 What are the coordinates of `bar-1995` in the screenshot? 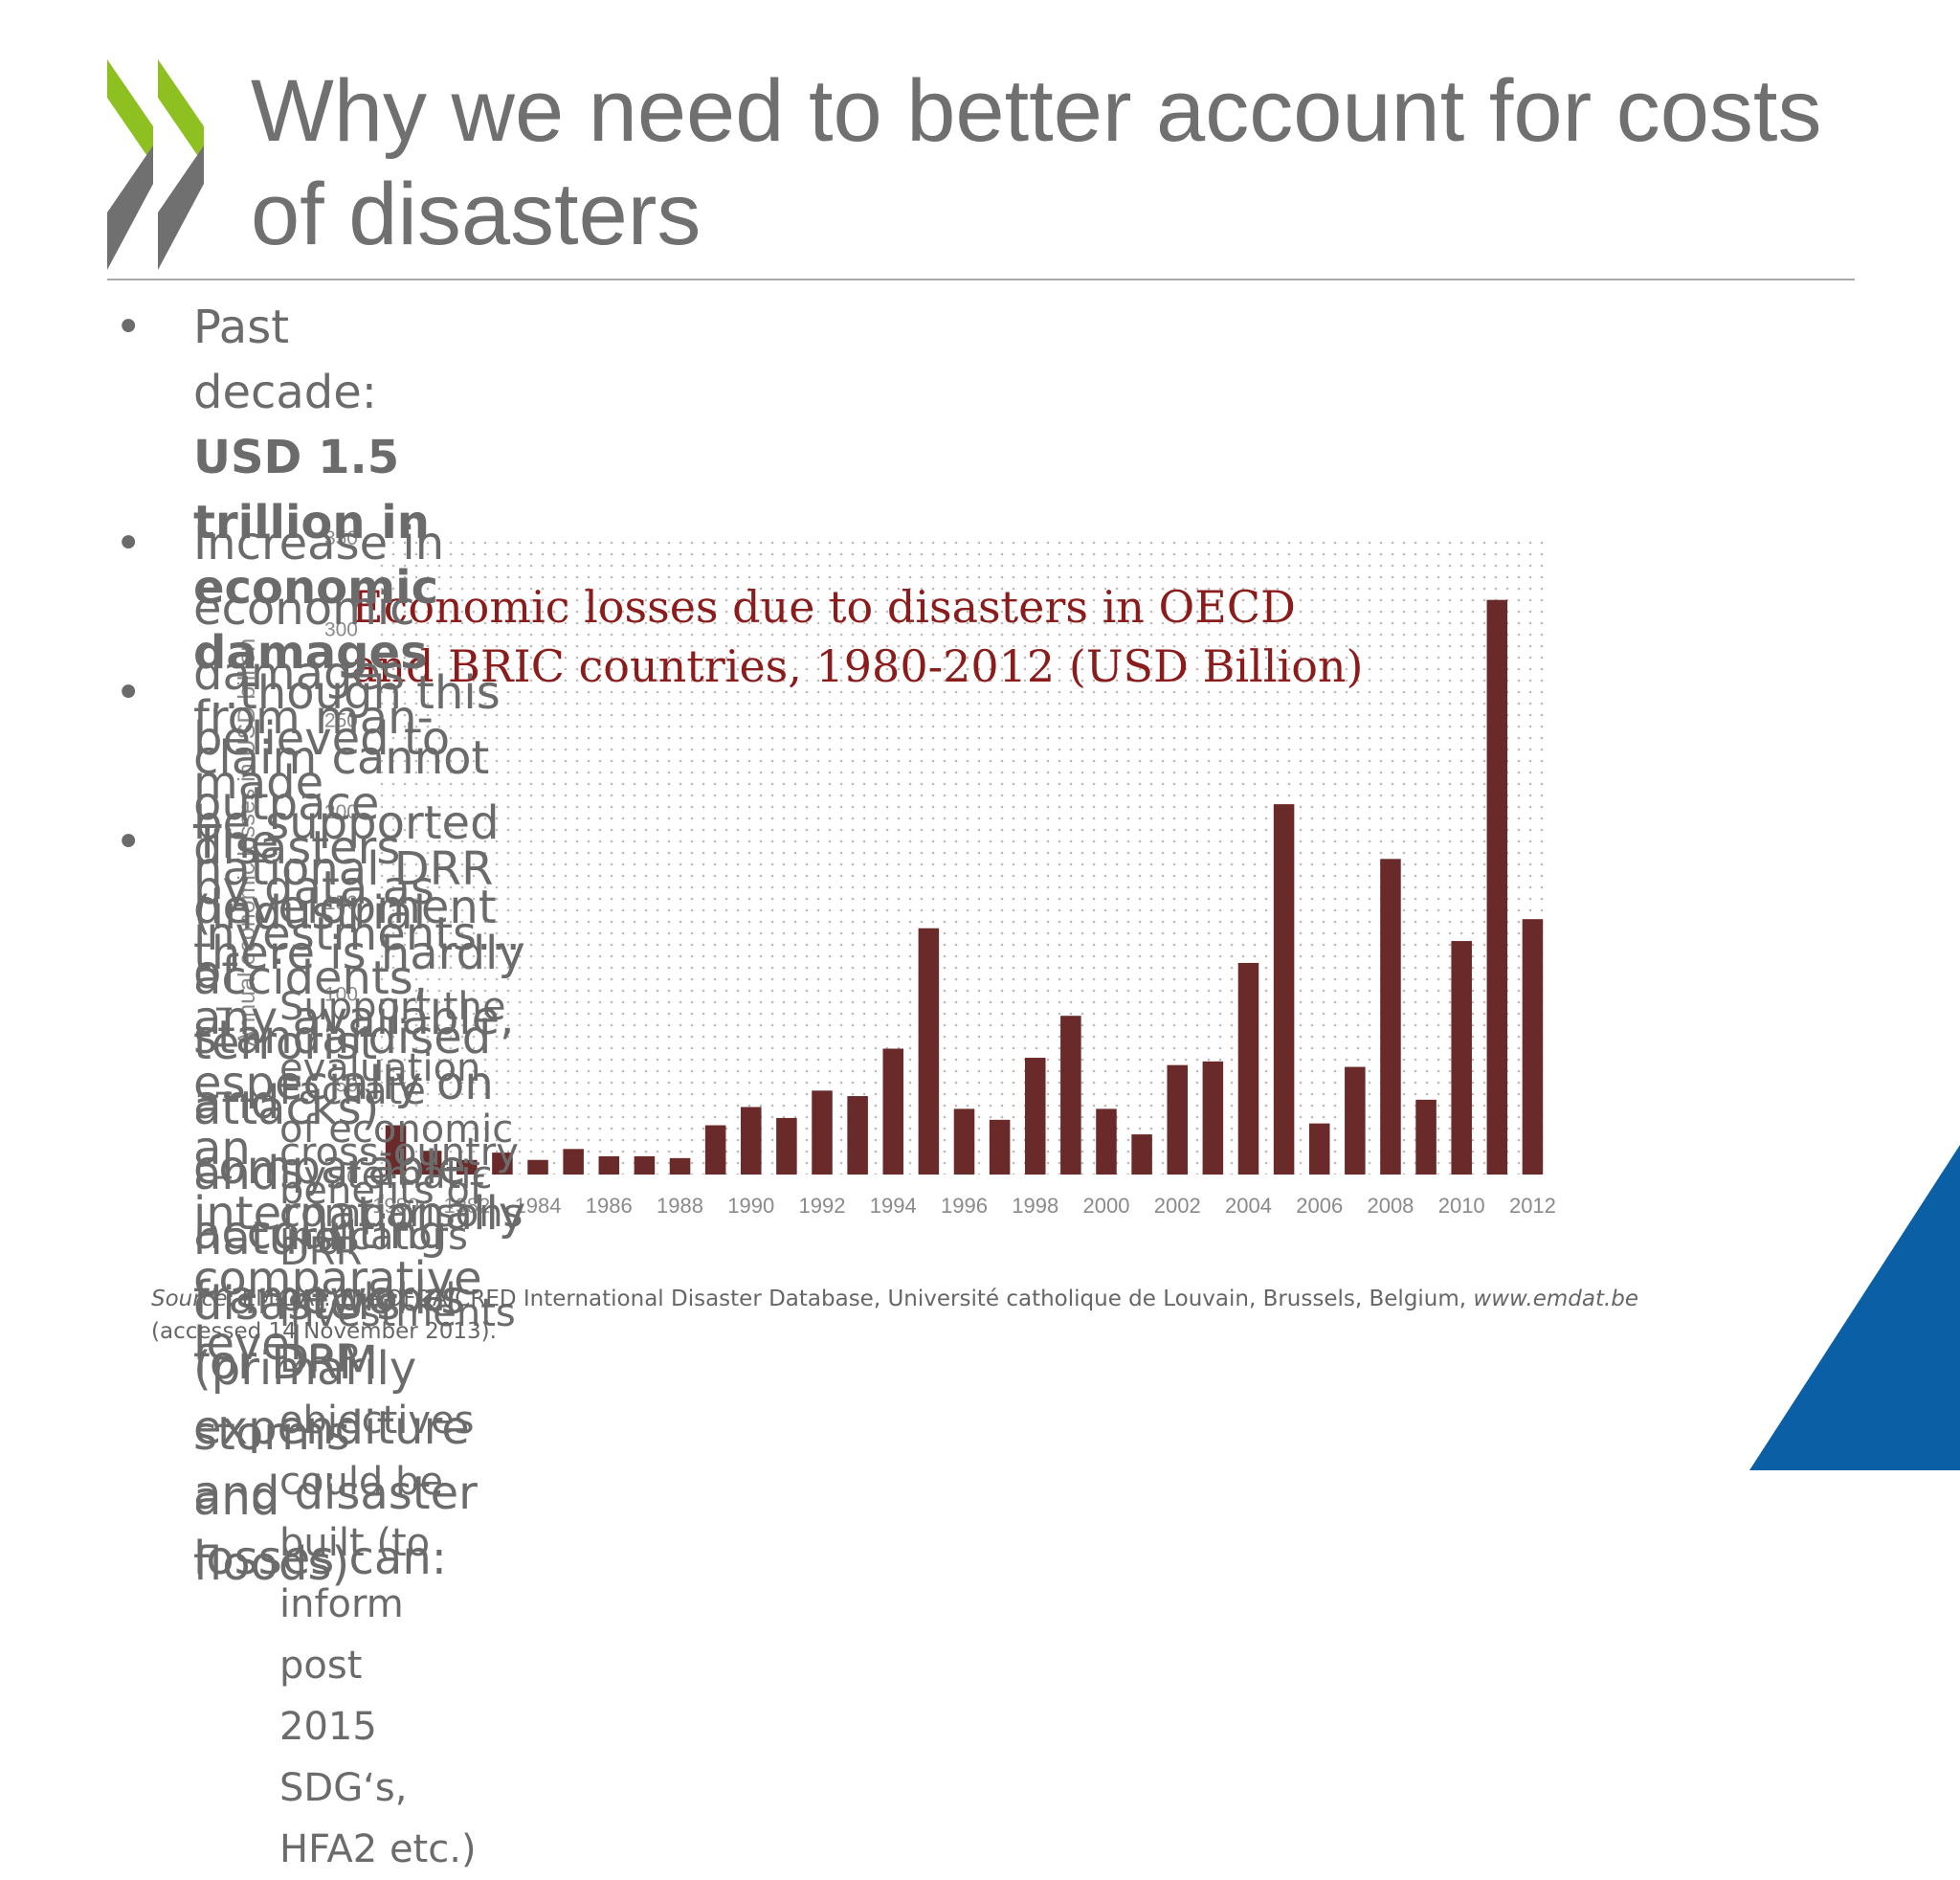 It's located at (929, 1051).